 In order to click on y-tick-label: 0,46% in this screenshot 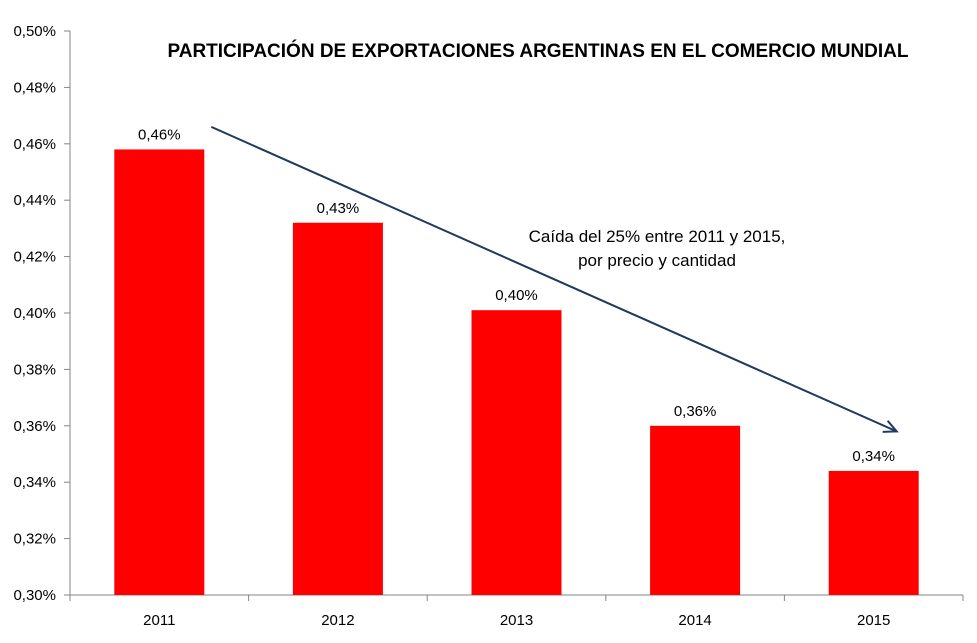, I will do `click(34, 144)`.